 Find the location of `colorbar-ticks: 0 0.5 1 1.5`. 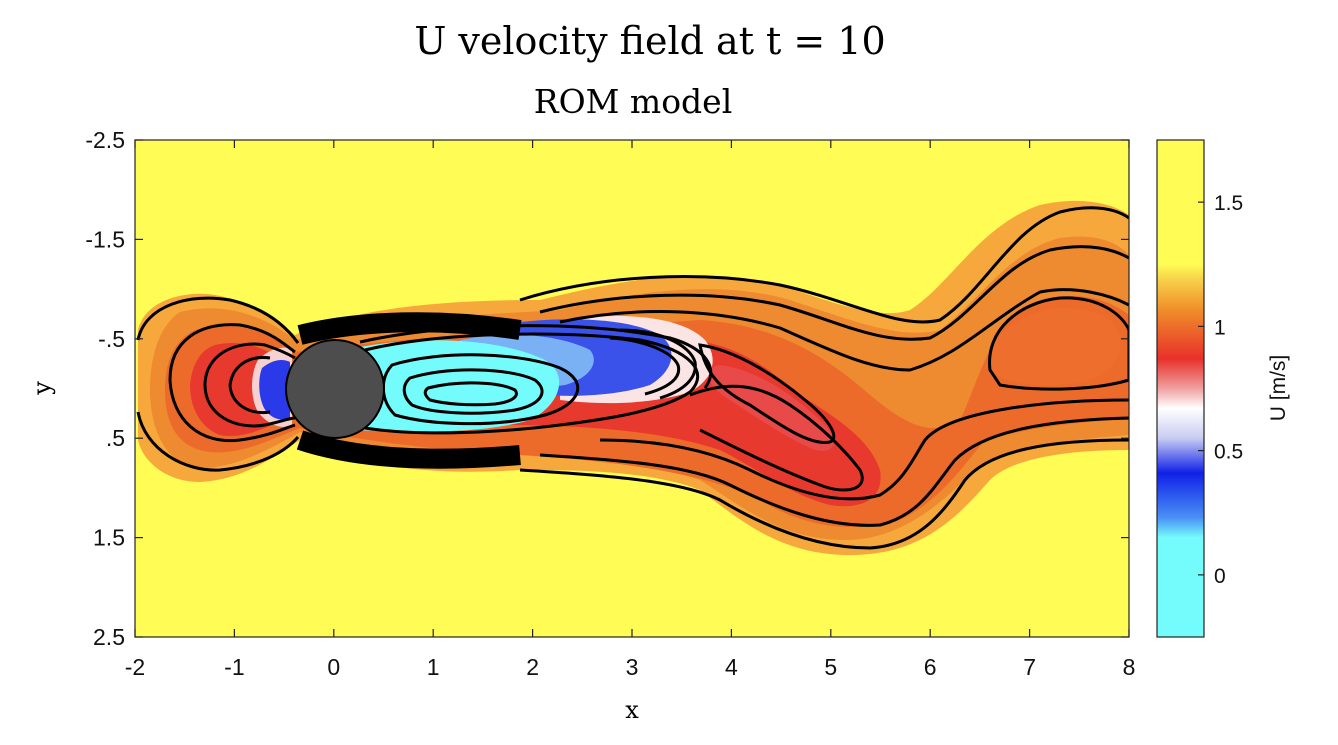

colorbar-ticks: 0 0.5 1 1.5 is located at coordinates (1220, 390).